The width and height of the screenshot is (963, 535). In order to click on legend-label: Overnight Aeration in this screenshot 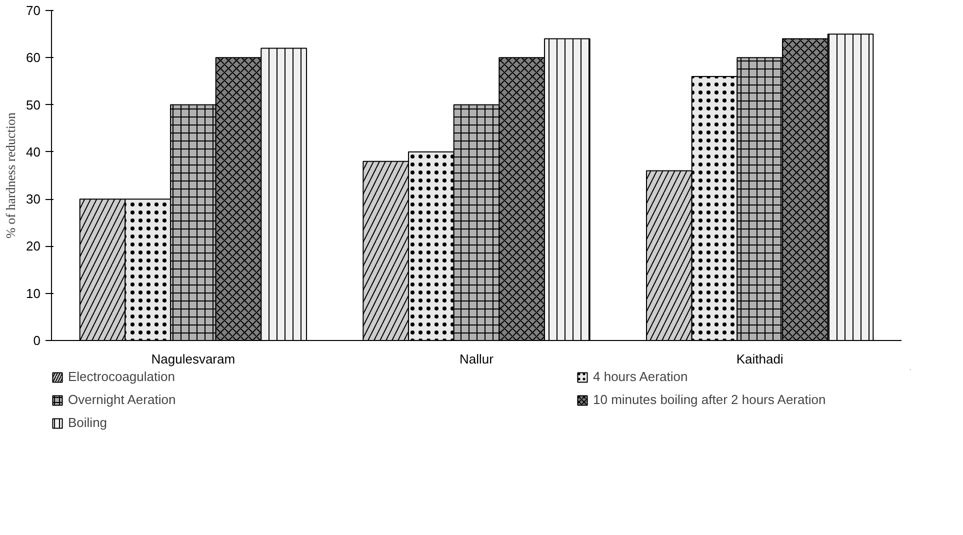, I will do `click(122, 399)`.